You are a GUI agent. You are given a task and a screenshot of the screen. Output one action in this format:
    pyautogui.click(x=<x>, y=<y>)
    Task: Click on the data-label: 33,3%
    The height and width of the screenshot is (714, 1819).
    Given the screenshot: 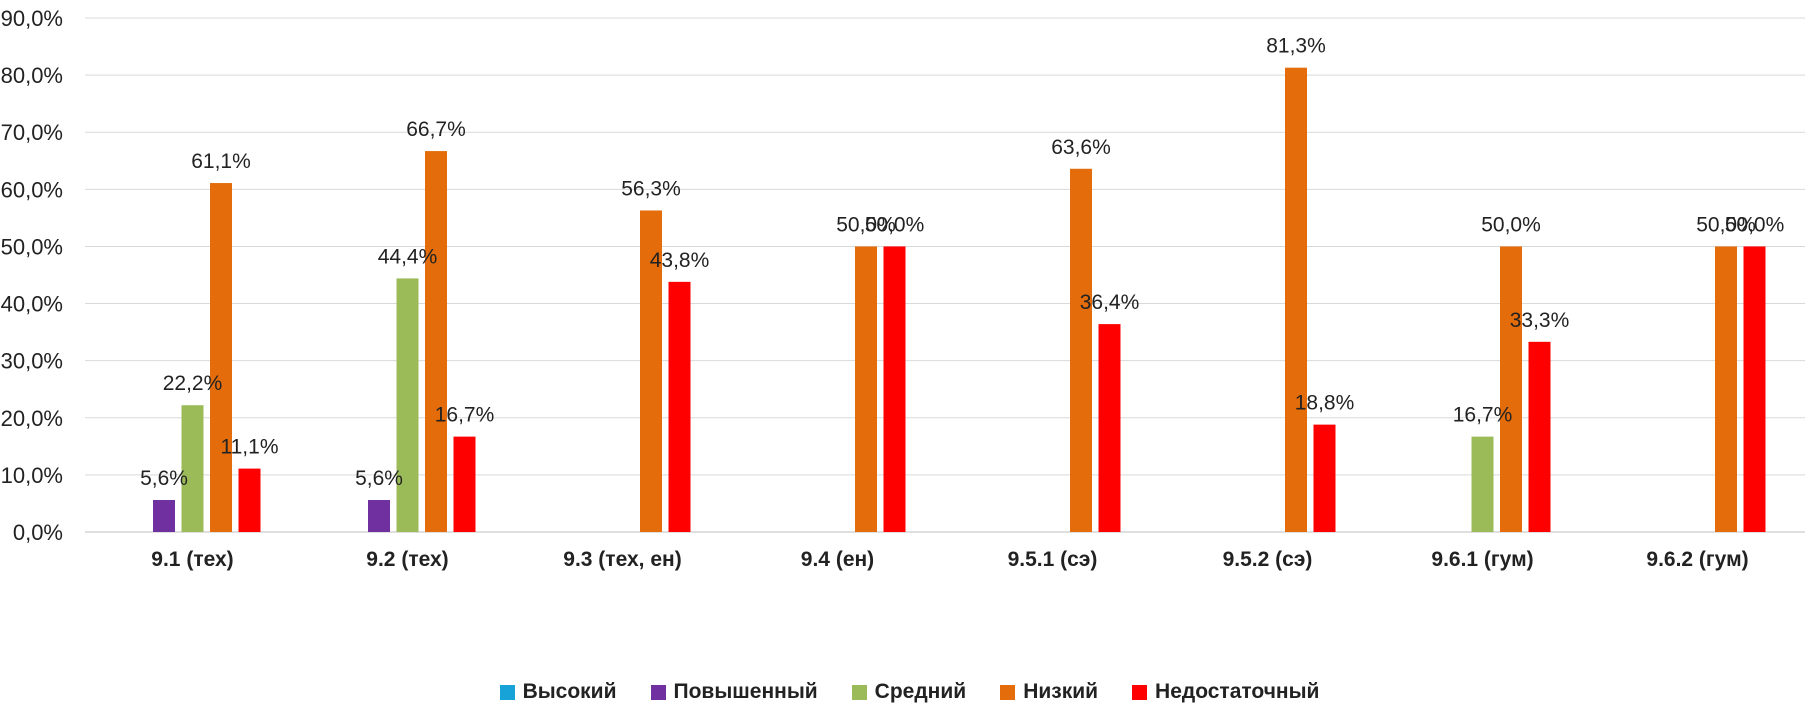 What is the action you would take?
    pyautogui.click(x=1540, y=320)
    